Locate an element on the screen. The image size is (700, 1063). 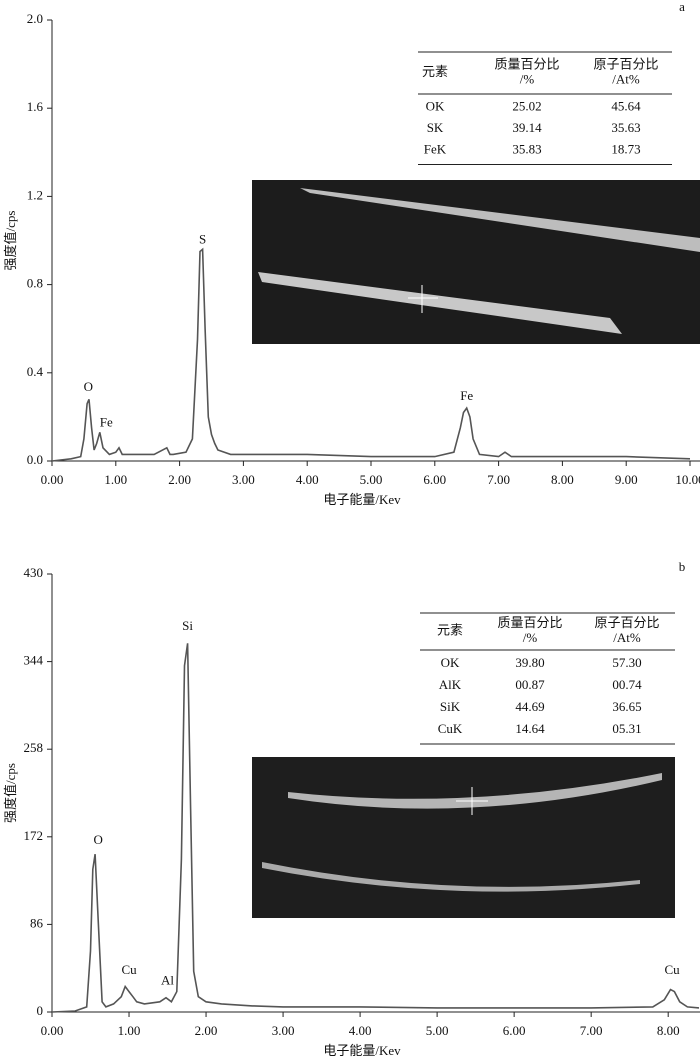
table-cell: 05.31 is located at coordinates (626, 728).